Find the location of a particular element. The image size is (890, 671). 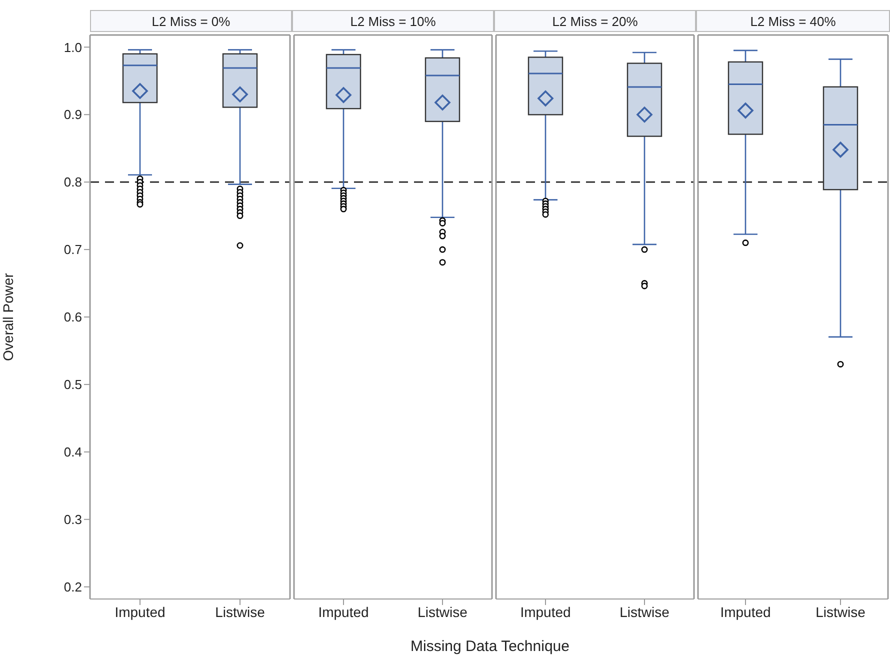

y-axis-title: Overall Power is located at coordinates (8, 316).